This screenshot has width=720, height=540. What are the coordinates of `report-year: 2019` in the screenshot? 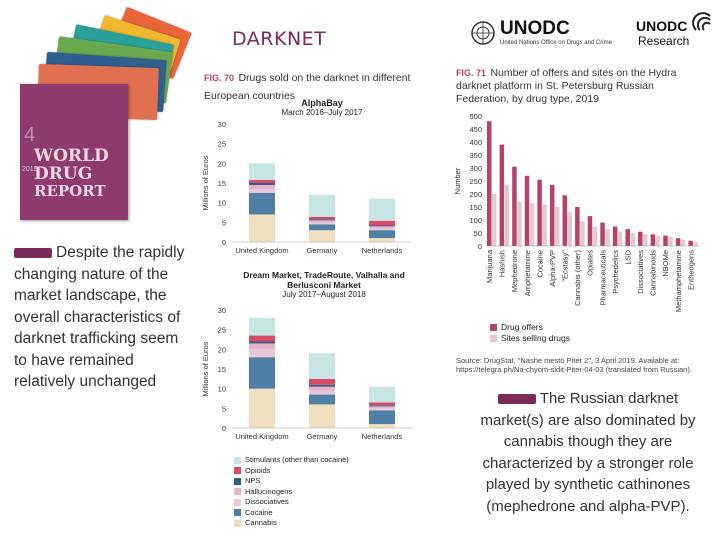 It's located at (30, 169).